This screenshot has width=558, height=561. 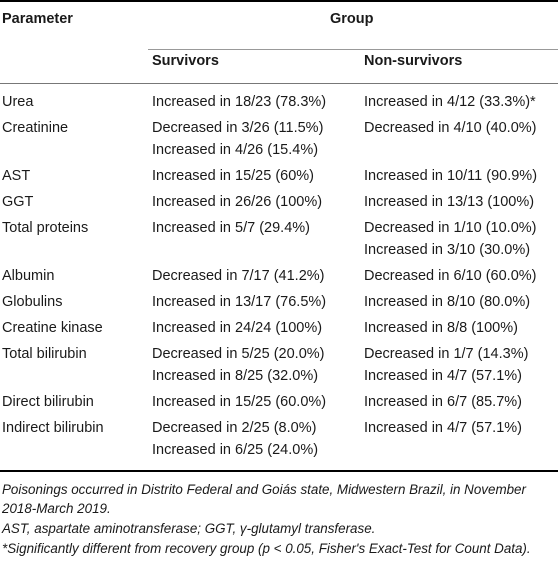 I want to click on table-bottom-rule, so click(x=279, y=471).